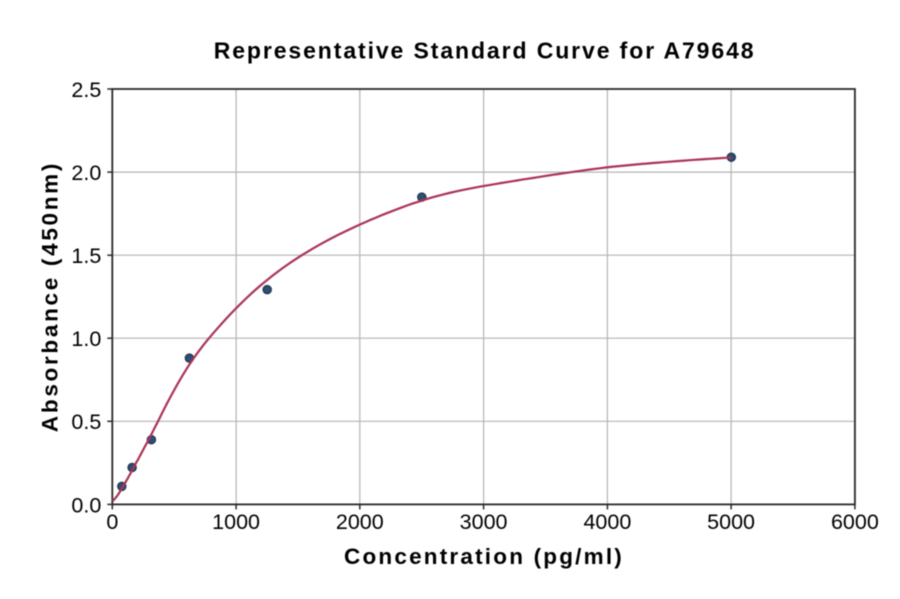 Image resolution: width=900 pixels, height=599 pixels. Describe the element at coordinates (360, 522) in the screenshot. I see `svg-text: 2000` at that location.